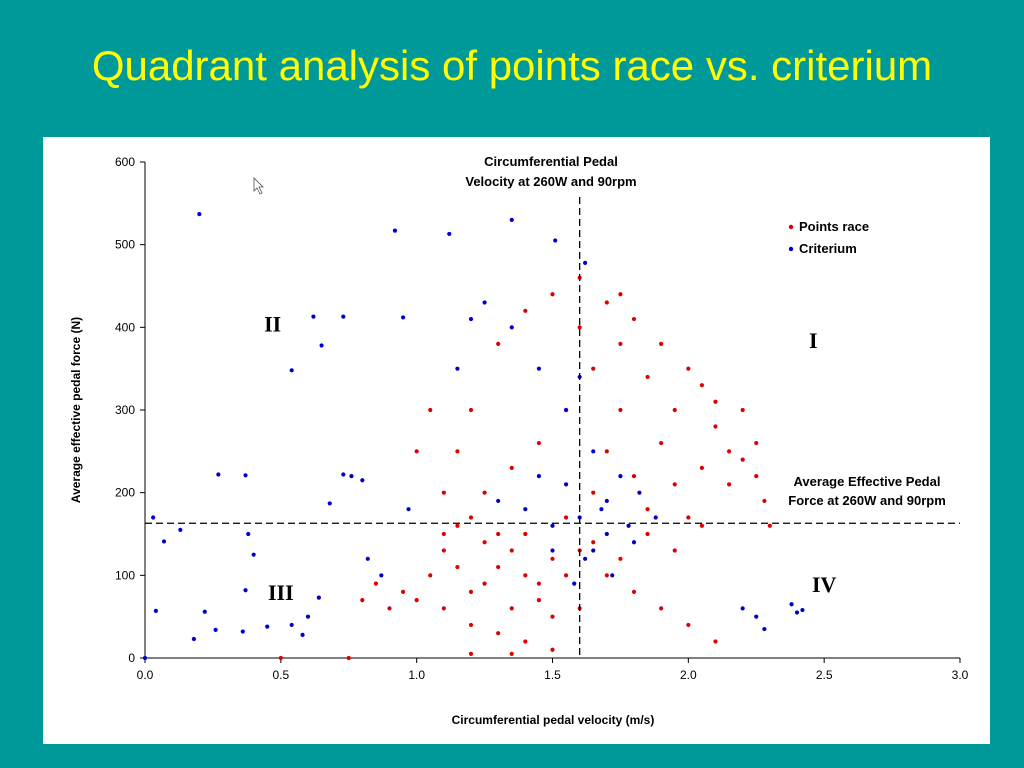  What do you see at coordinates (824, 584) in the screenshot?
I see `quadrant-label-iv: IV` at bounding box center [824, 584].